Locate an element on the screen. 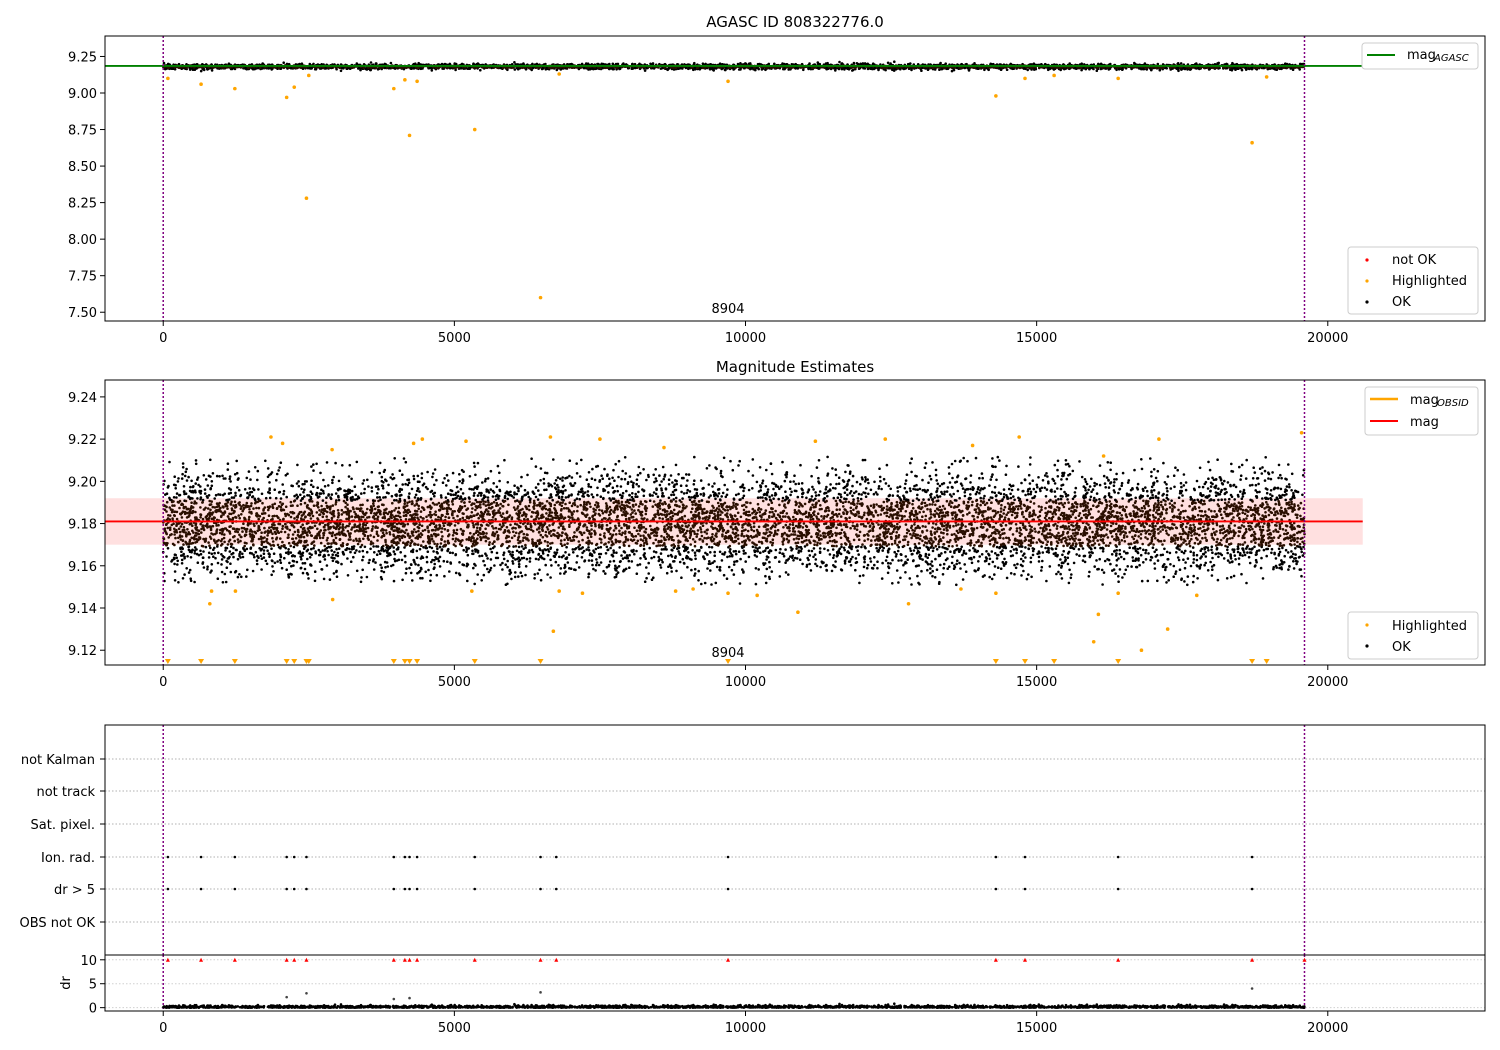  legend-top: mag AGASC is located at coordinates (1420, 56).